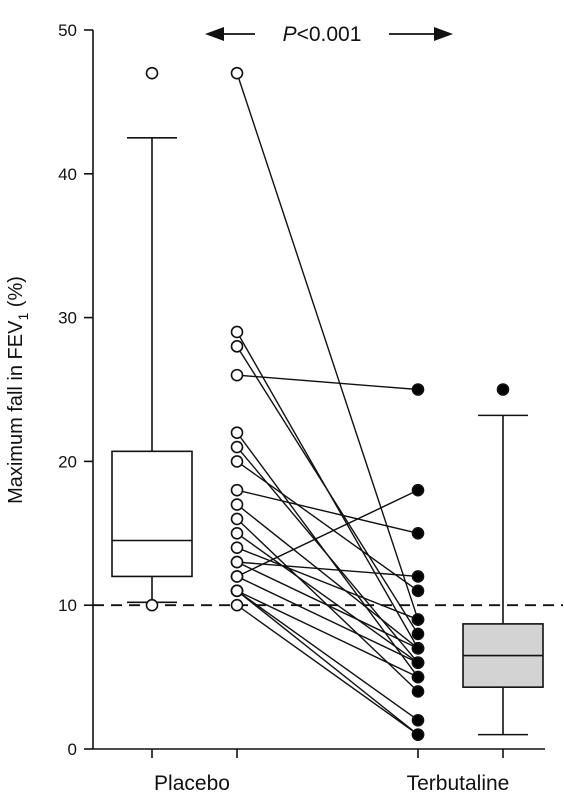  What do you see at coordinates (18, 390) in the screenshot?
I see `y-axis-label: Maximum fall in FEV1 (%)` at bounding box center [18, 390].